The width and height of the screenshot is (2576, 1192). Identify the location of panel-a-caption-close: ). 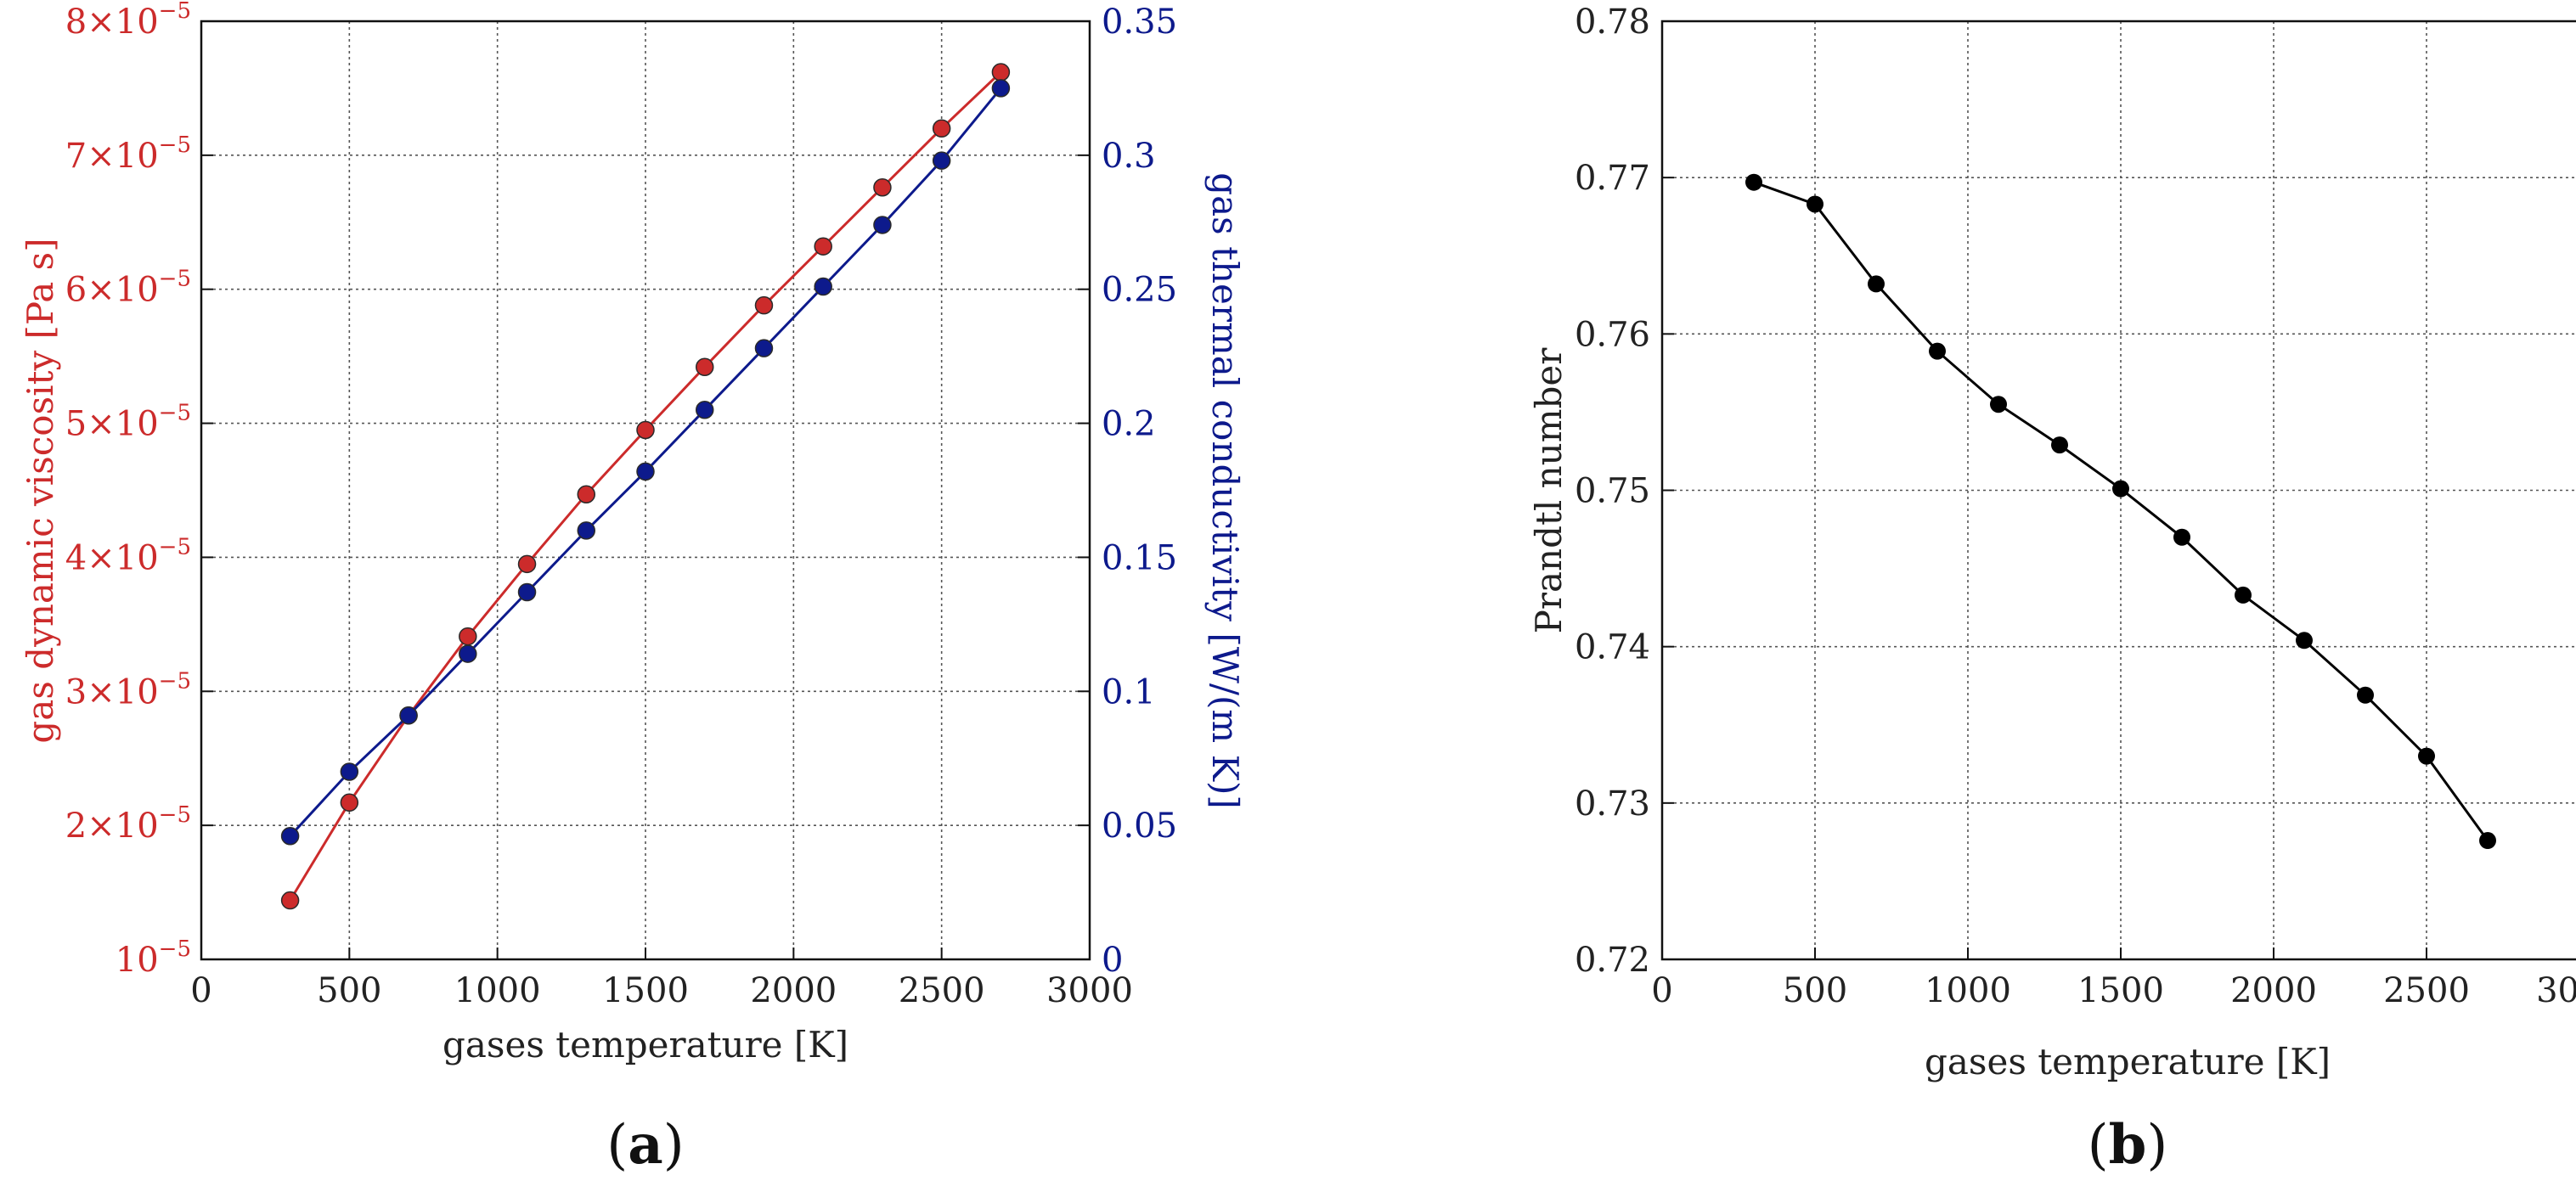
(674, 1145).